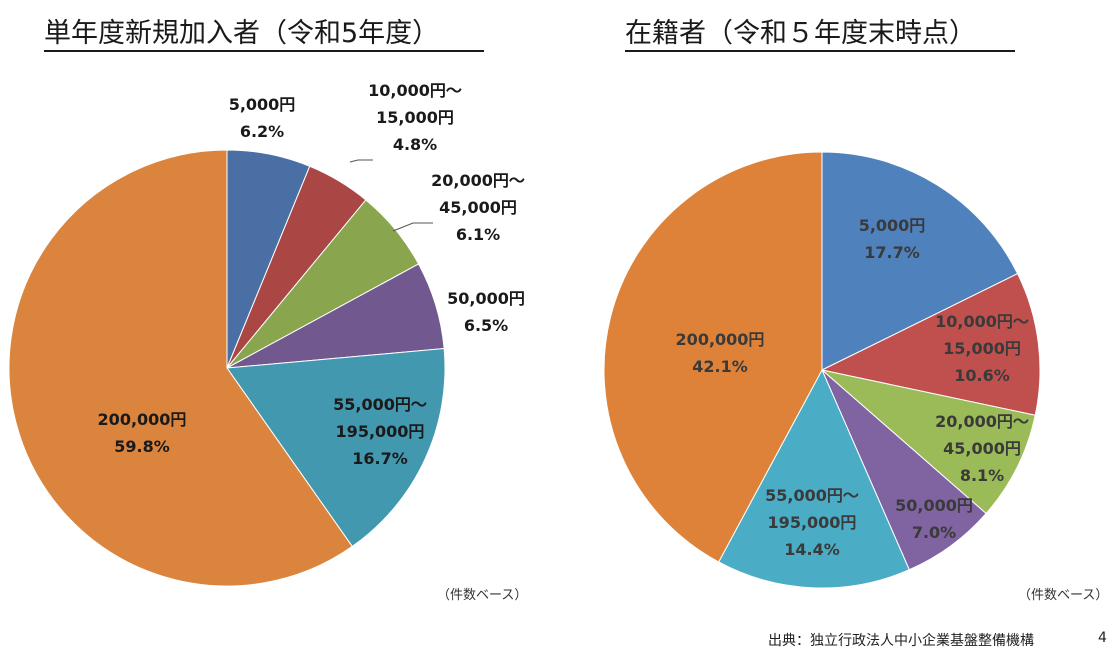  I want to click on slice-data-label-50000: 50,000円 7.0%, so click(934, 519).